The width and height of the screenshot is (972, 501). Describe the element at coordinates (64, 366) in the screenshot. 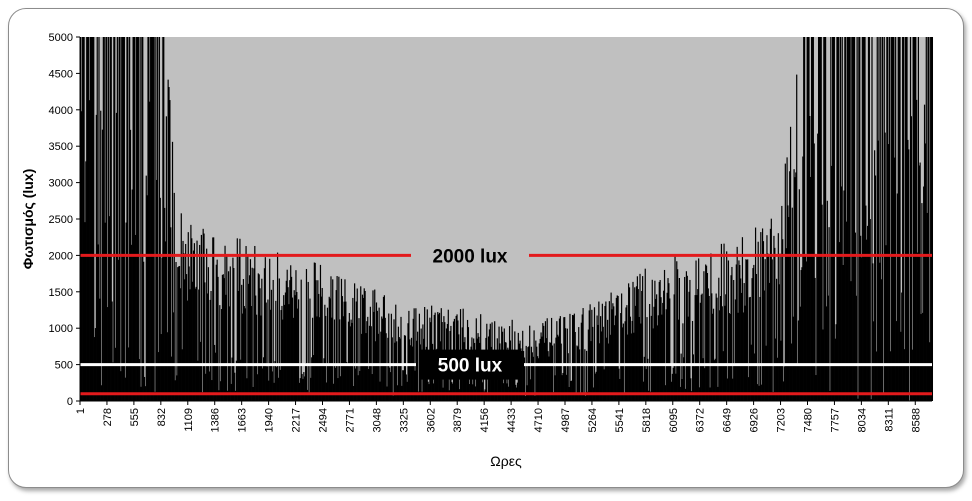

I see `y-tick-label: 500` at that location.